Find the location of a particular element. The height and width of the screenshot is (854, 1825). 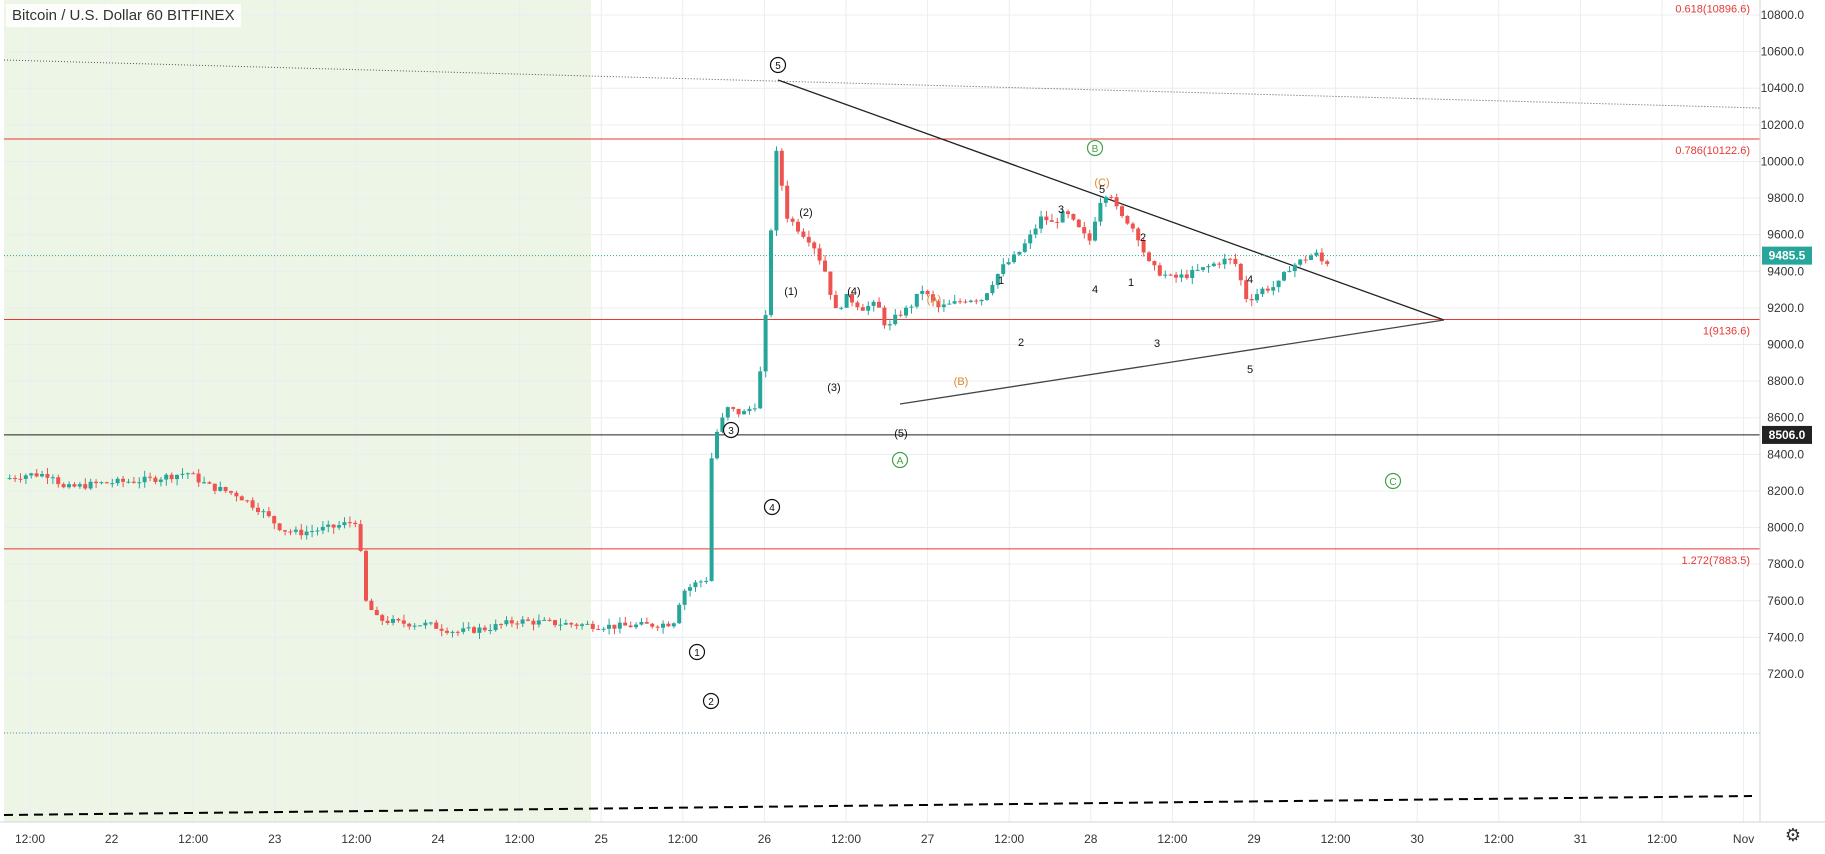

time-tick-label: 30 is located at coordinates (1418, 839).